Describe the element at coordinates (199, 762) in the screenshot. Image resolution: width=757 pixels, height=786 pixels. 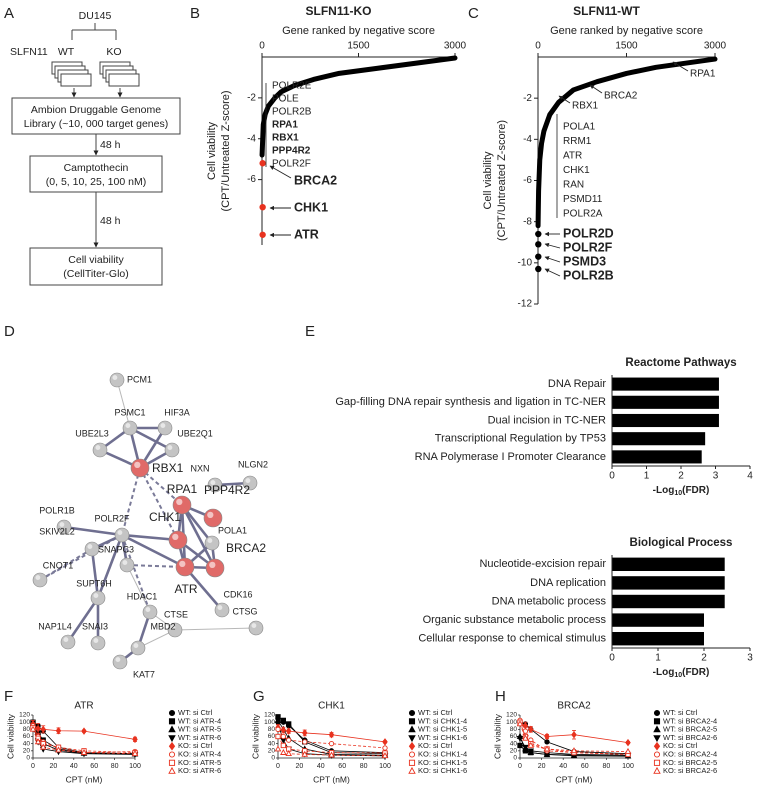
I see `legend-label: KO: si ATR-5` at that location.